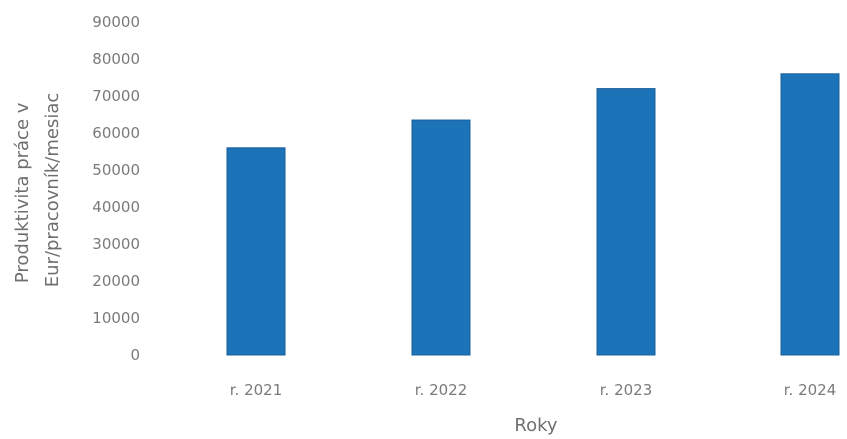 This screenshot has height=439, width=847. I want to click on y-axis-title-line-1: Produktivita práce v, so click(22, 192).